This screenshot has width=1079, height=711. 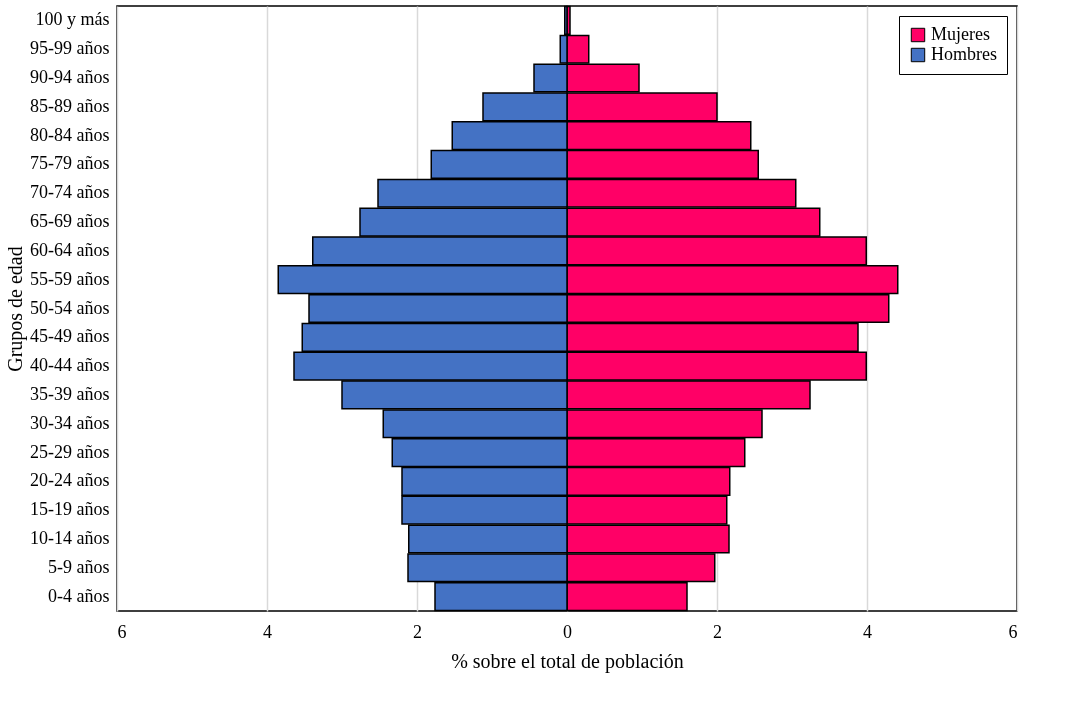 What do you see at coordinates (70, 192) in the screenshot?
I see `y-tick-label: 70-74 años` at bounding box center [70, 192].